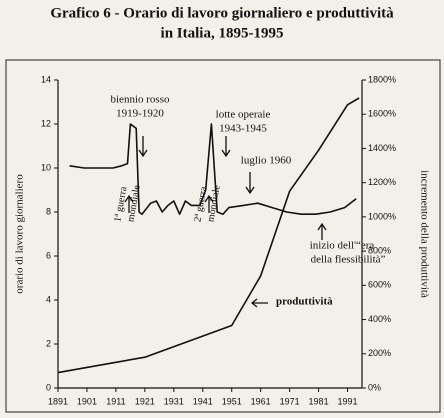 The height and width of the screenshot is (418, 444). Describe the element at coordinates (379, 250) in the screenshot. I see `y2-tick-label: 800%` at that location.